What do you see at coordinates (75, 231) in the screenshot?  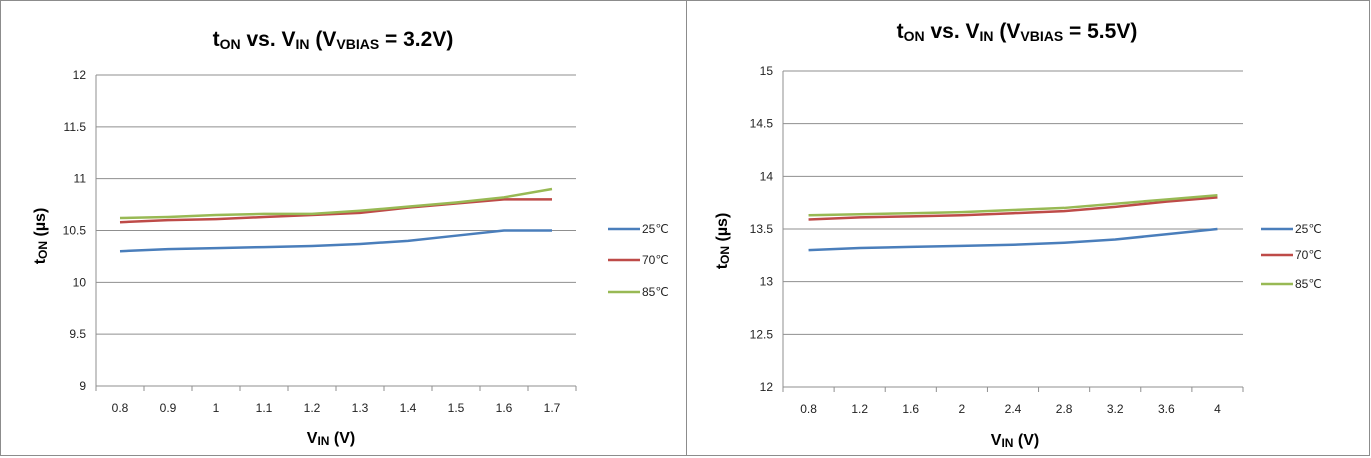 I see `y-tick-label: 10.5` at bounding box center [75, 231].